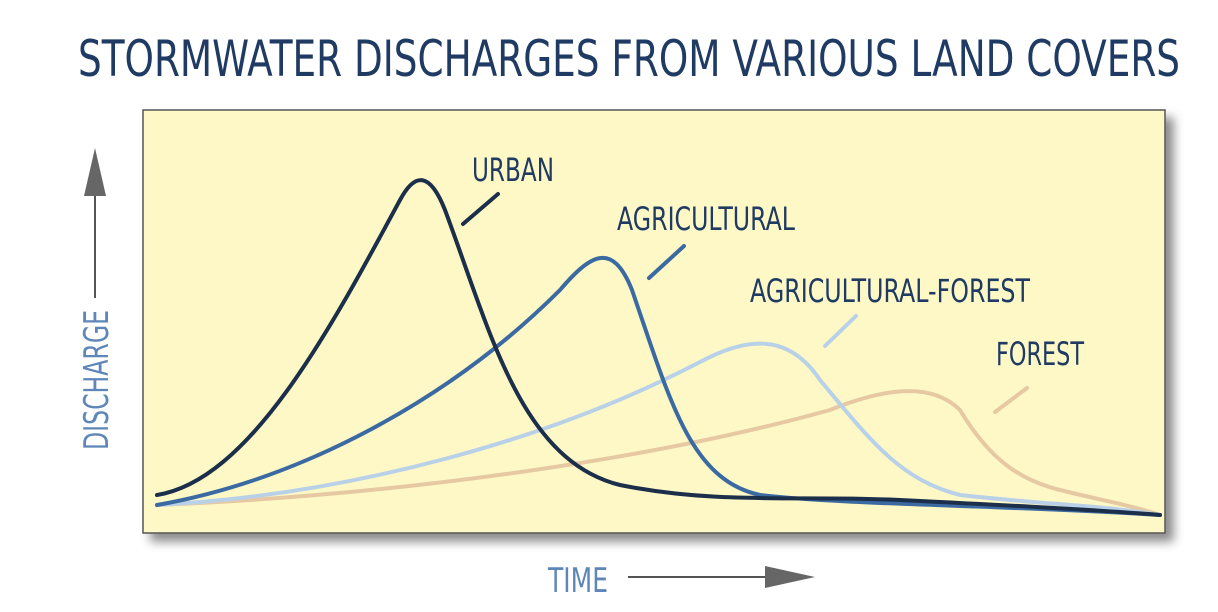 The height and width of the screenshot is (612, 1218). Describe the element at coordinates (890, 291) in the screenshot. I see `curve-label: AGRICULTURAL-FOREST` at that location.